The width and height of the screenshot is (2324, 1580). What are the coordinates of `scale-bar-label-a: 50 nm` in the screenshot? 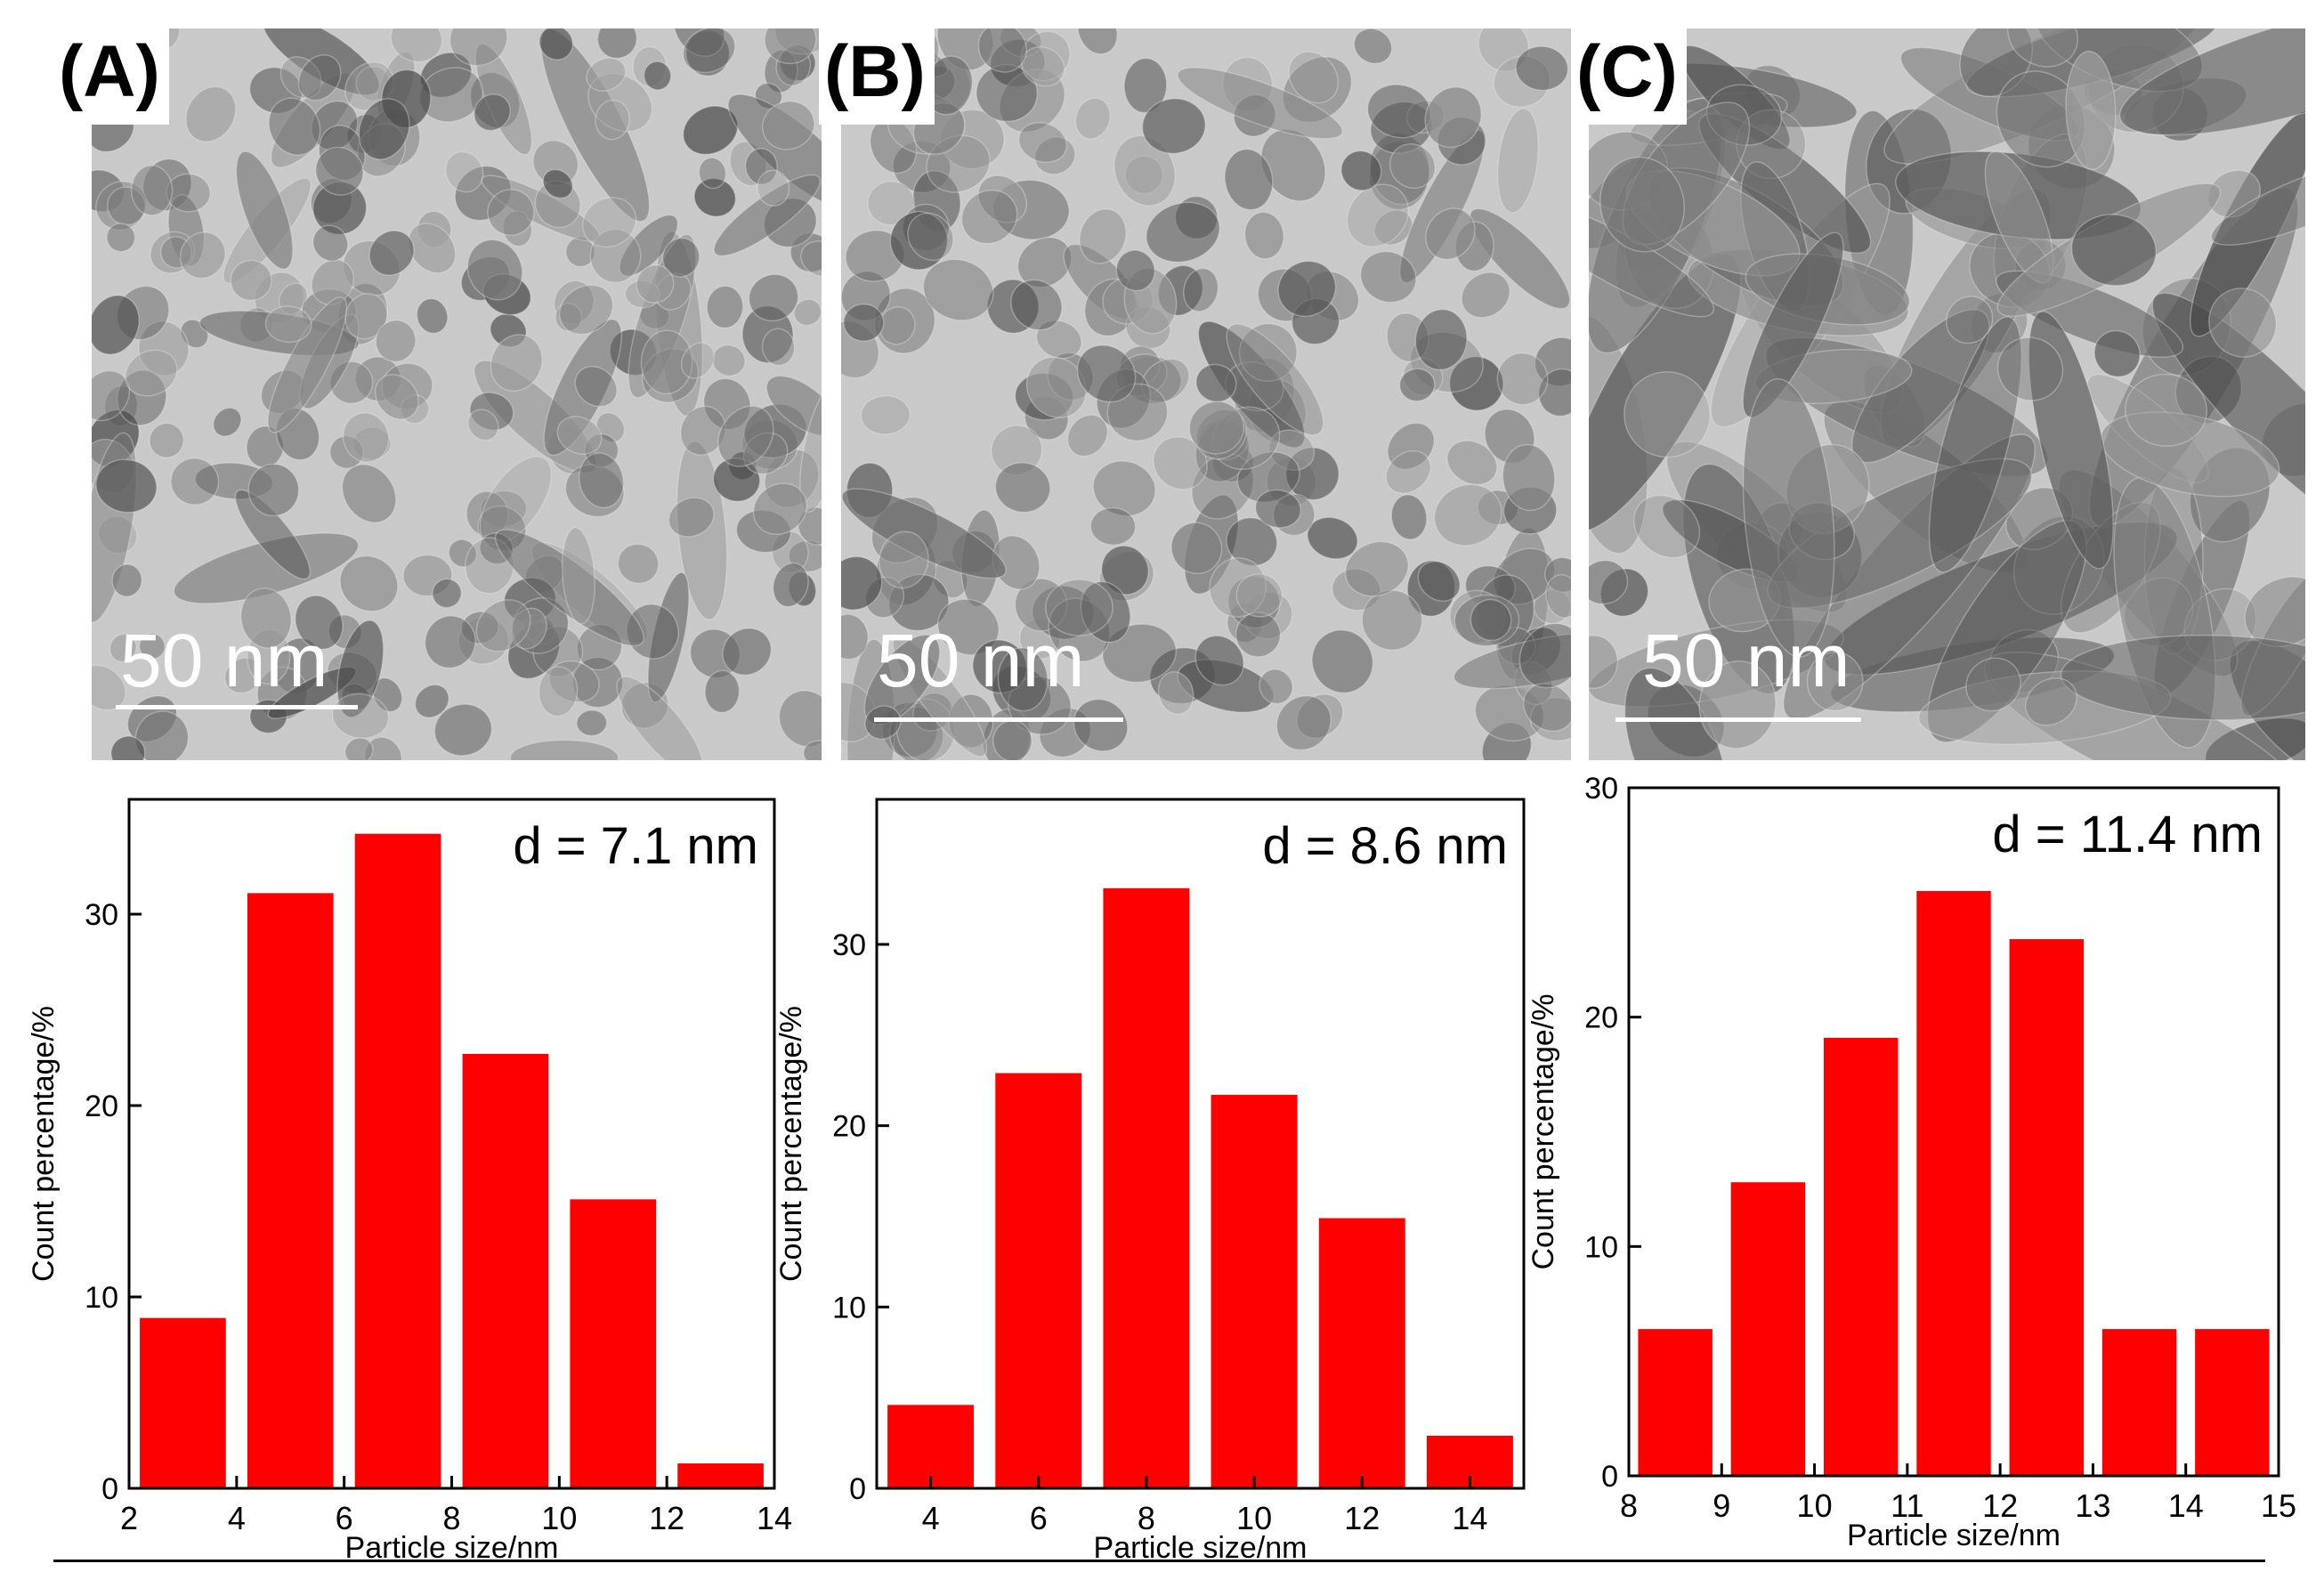 It's located at (224, 660).